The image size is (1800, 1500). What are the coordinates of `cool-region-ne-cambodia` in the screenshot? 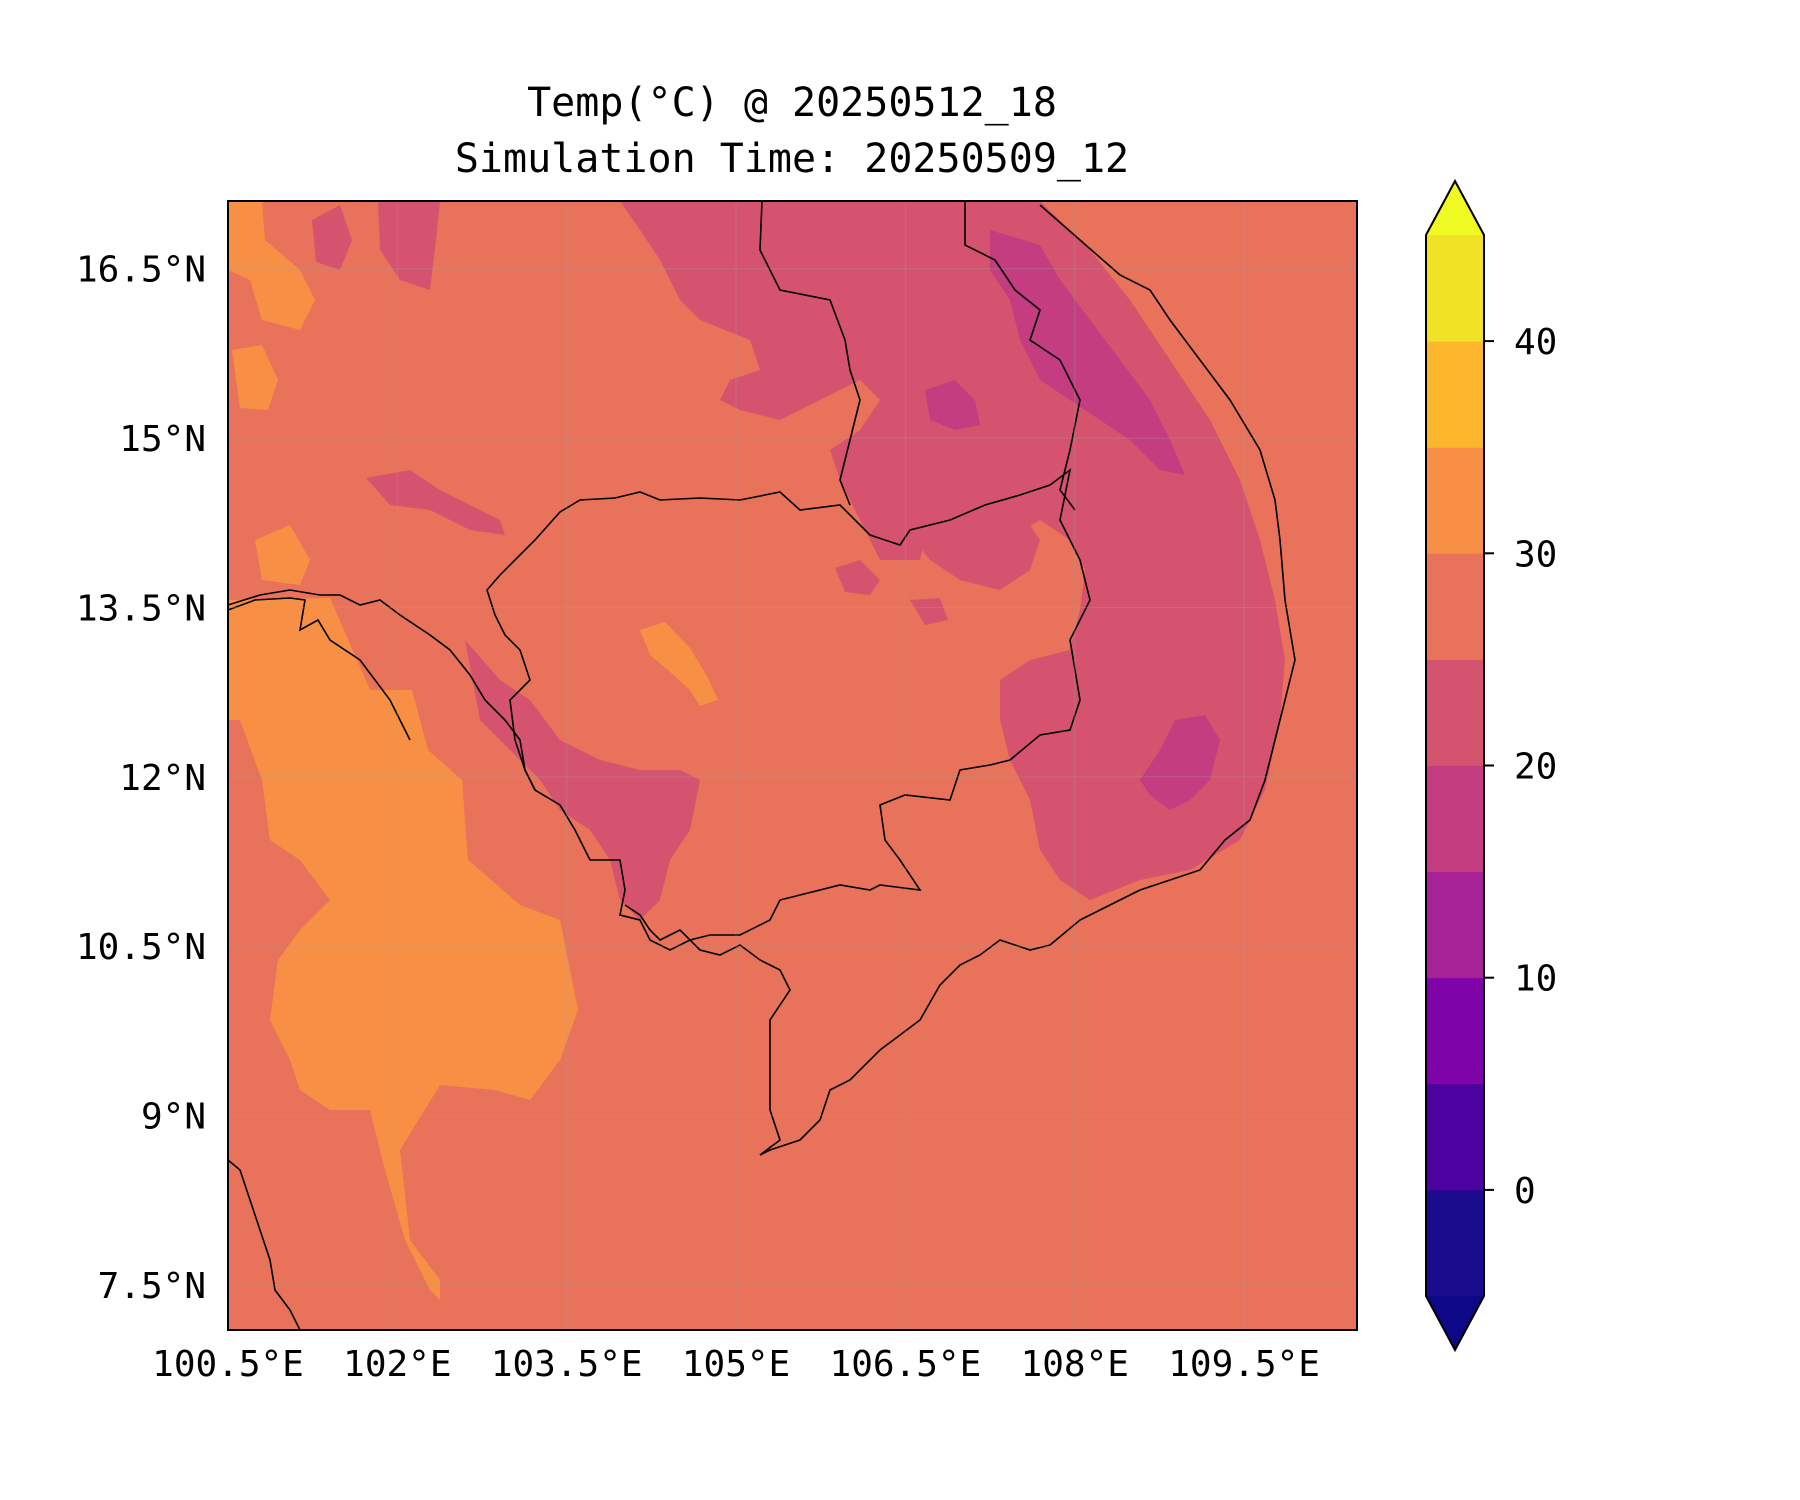 It's located at (960, 510).